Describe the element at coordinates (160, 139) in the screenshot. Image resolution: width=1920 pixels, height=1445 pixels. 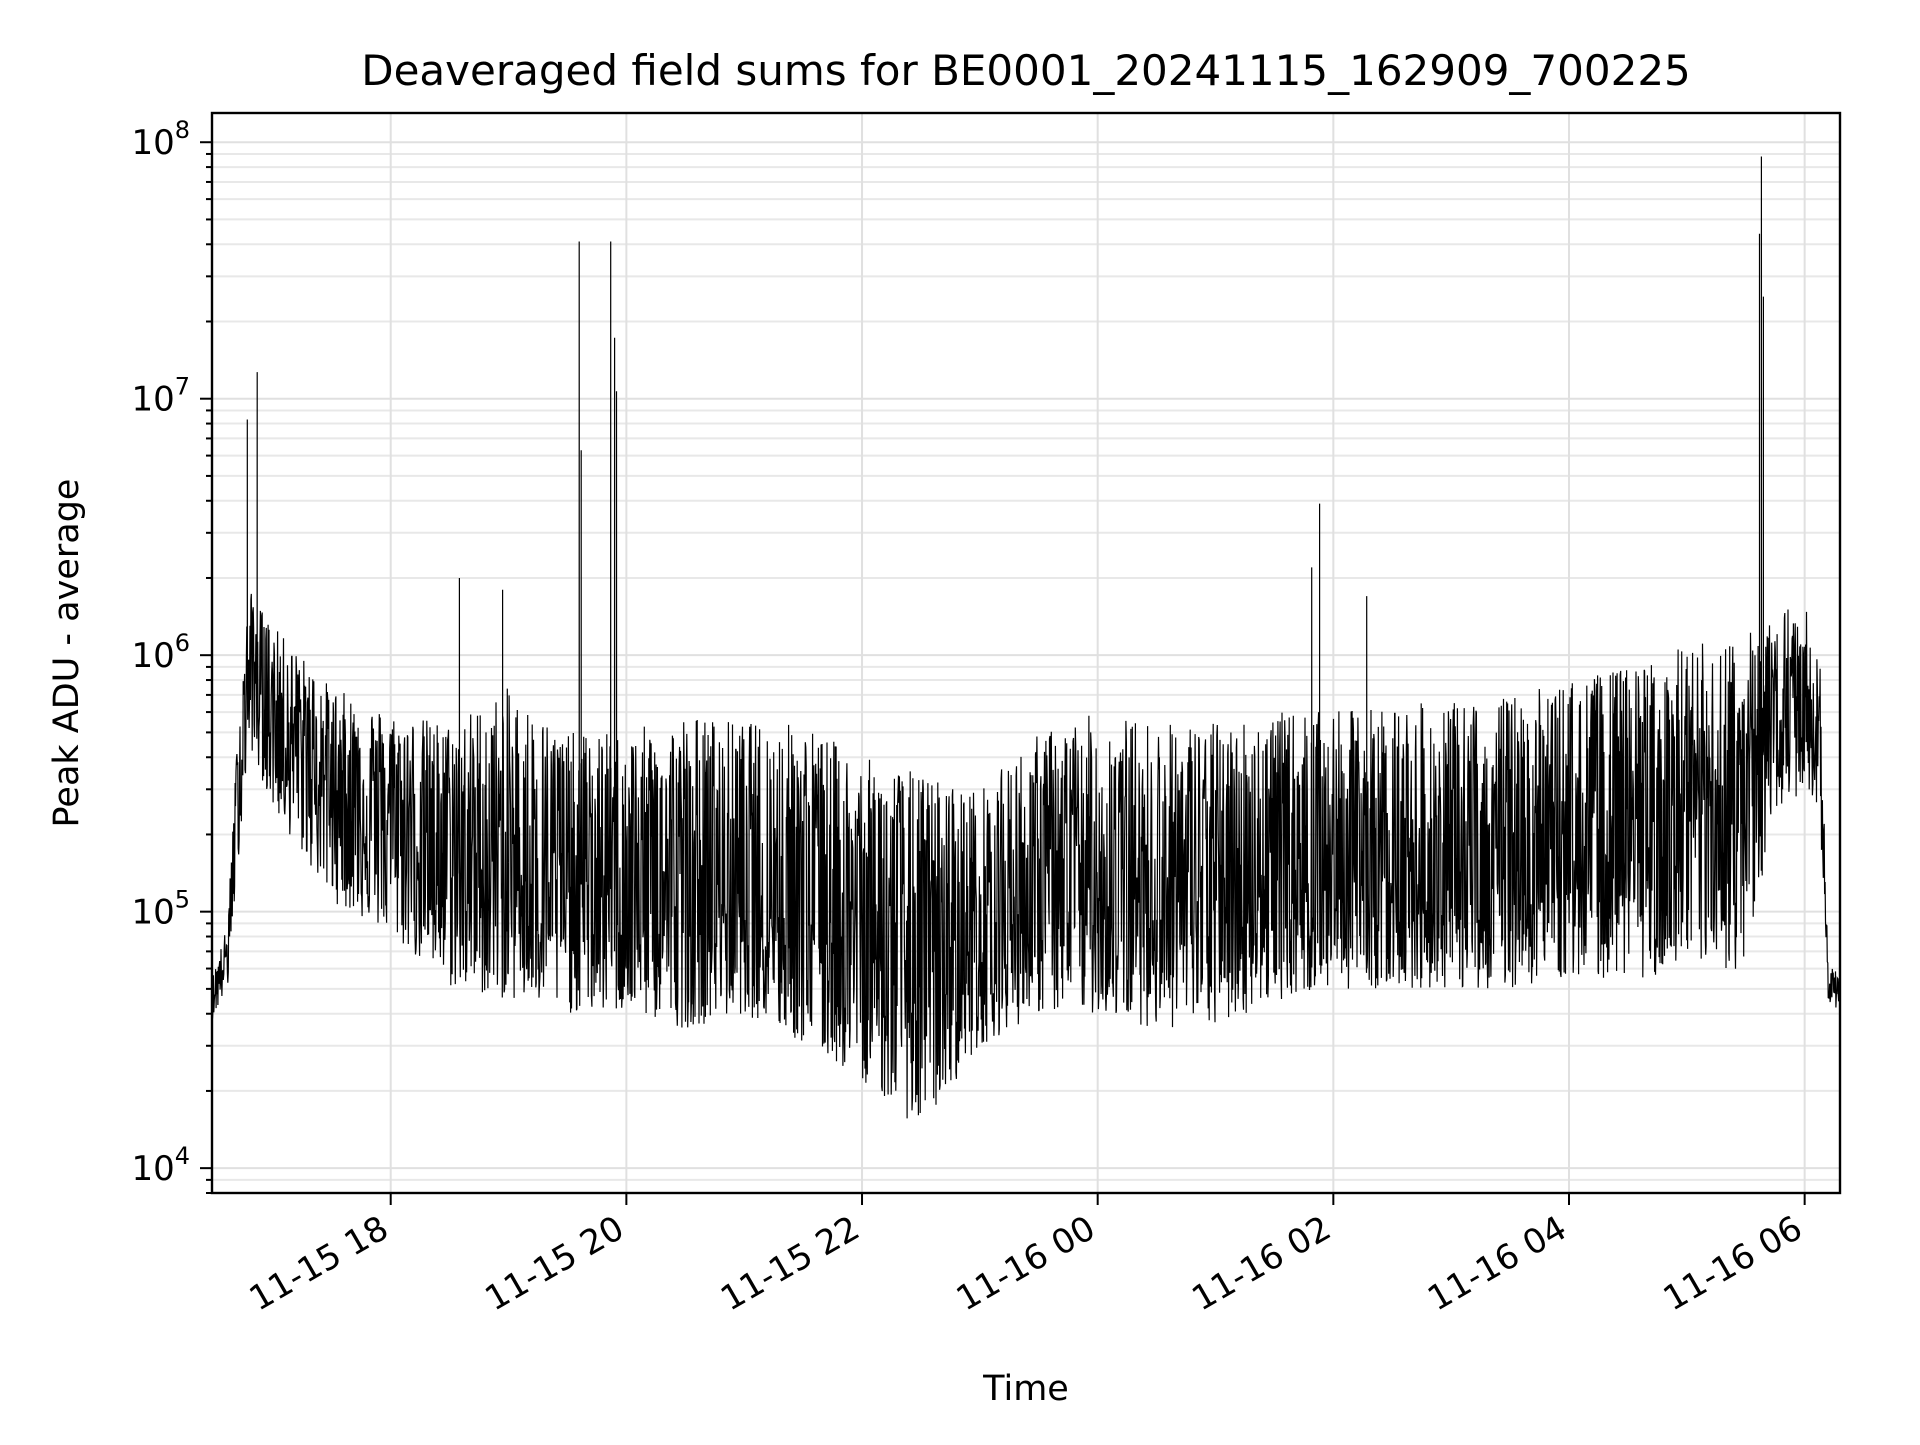
I see `y-tick-label: 10⁸` at that location.